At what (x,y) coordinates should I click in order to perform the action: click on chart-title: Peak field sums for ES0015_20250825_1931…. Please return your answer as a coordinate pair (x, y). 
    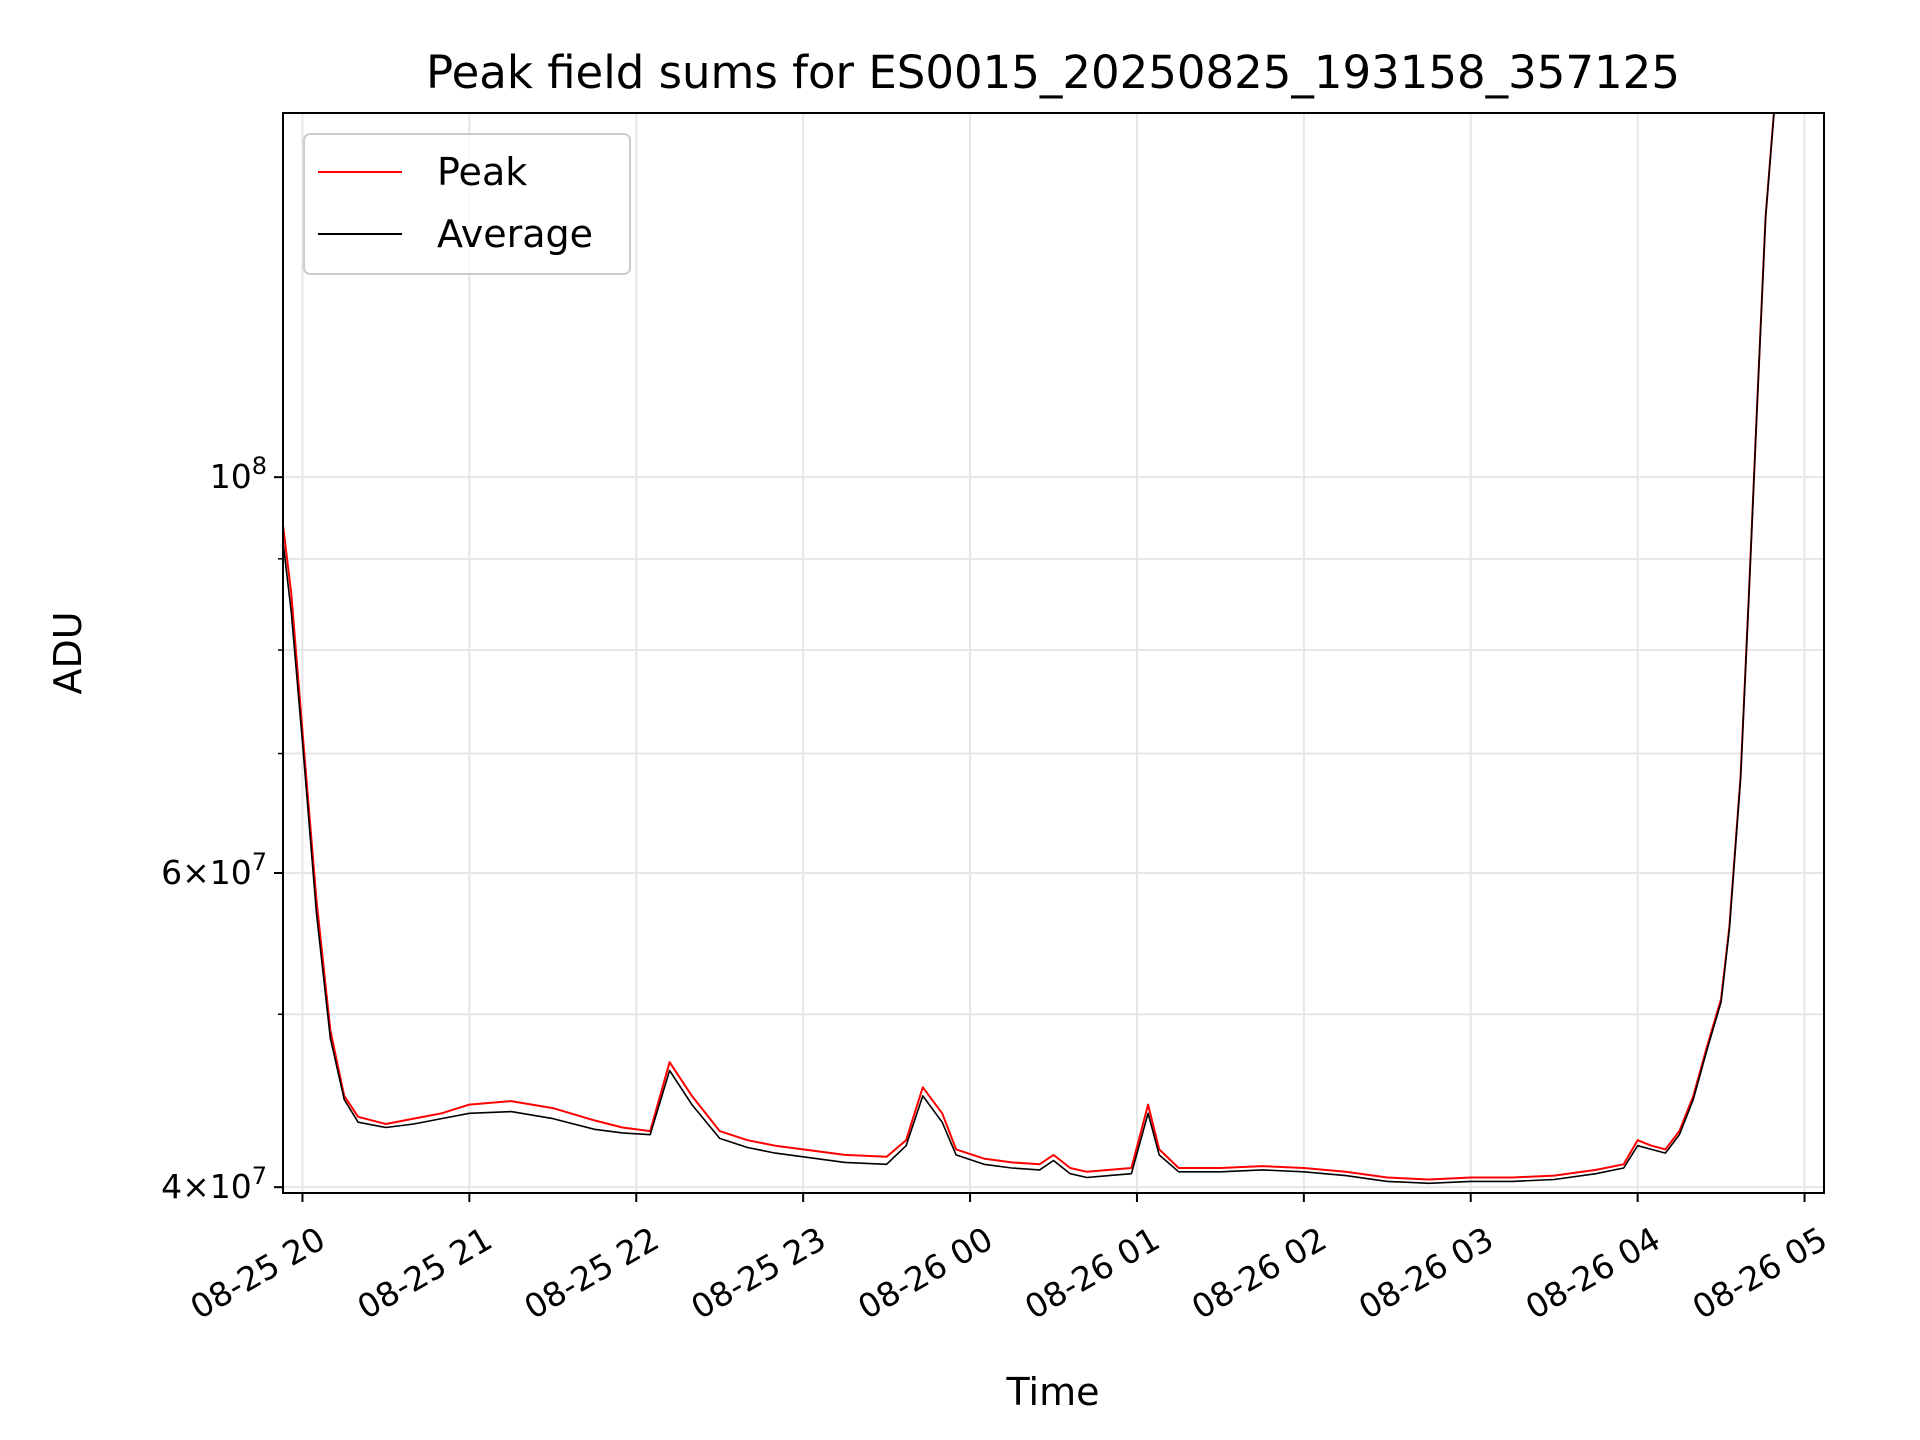
    Looking at the image, I should click on (1053, 72).